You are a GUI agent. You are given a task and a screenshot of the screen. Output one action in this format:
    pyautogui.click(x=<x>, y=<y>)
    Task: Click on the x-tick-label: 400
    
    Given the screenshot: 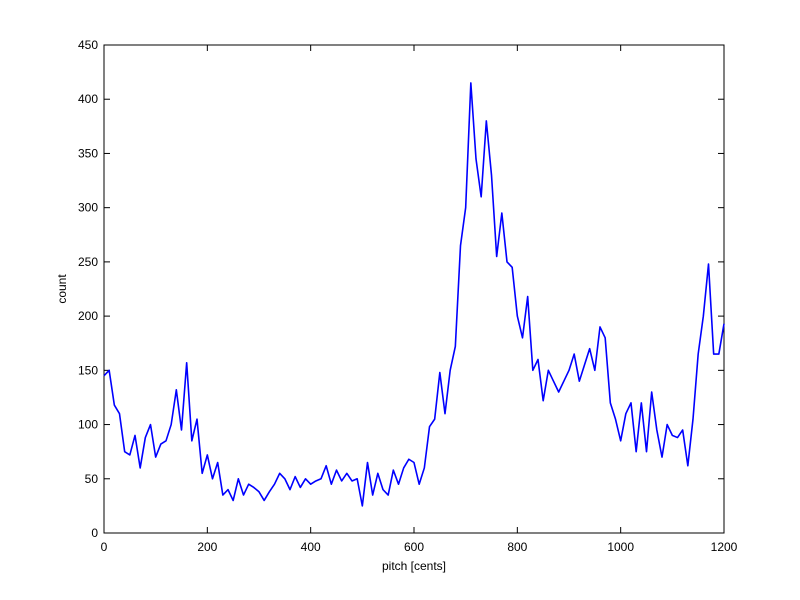 What is the action you would take?
    pyautogui.click(x=311, y=547)
    